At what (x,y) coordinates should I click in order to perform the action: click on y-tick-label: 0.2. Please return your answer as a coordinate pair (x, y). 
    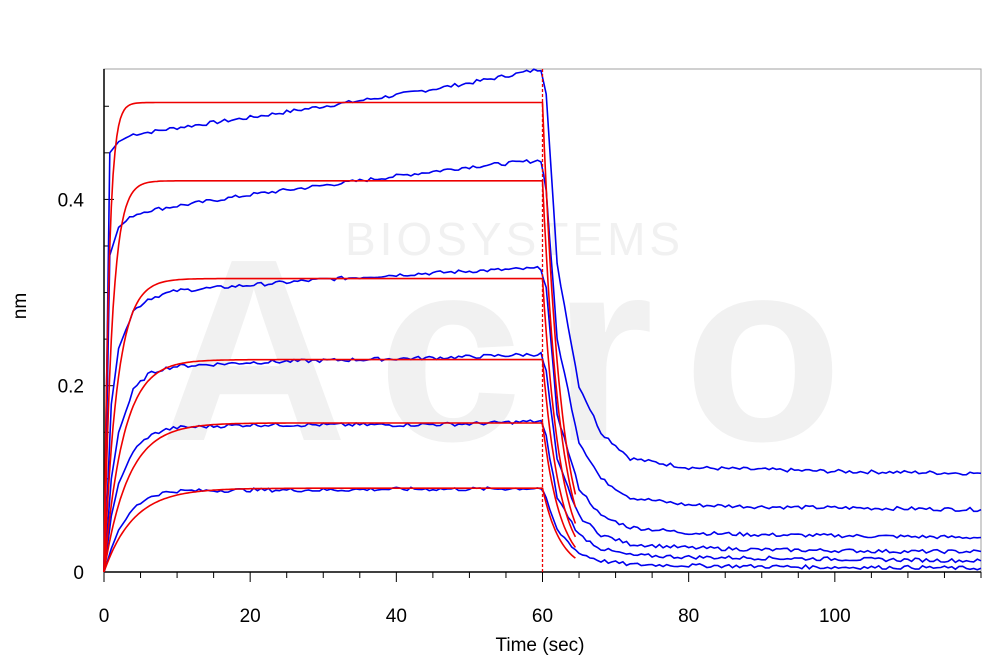
    Looking at the image, I should click on (71, 387).